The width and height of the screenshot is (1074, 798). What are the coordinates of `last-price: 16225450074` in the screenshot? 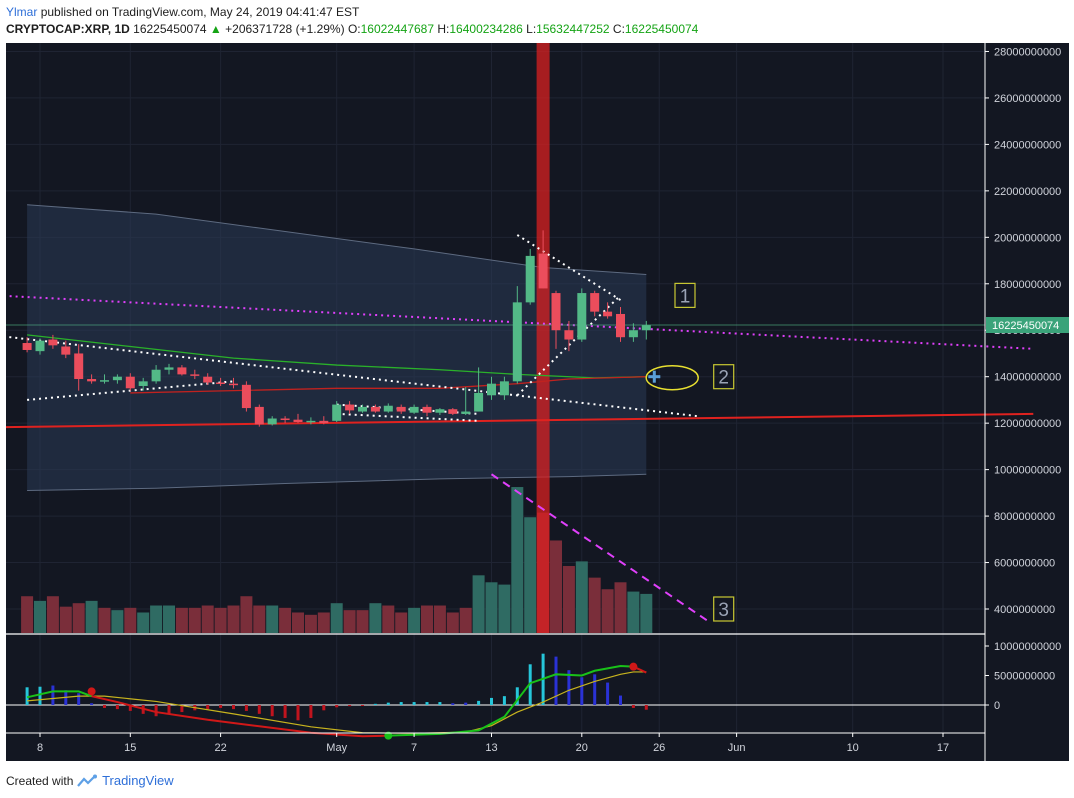 It's located at (170, 29).